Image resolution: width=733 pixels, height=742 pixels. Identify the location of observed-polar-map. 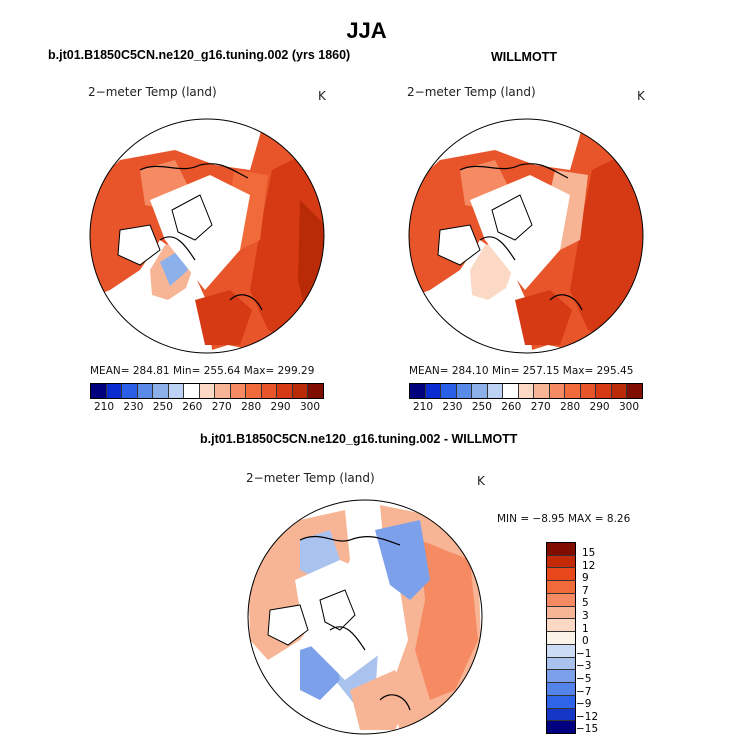
(526, 236).